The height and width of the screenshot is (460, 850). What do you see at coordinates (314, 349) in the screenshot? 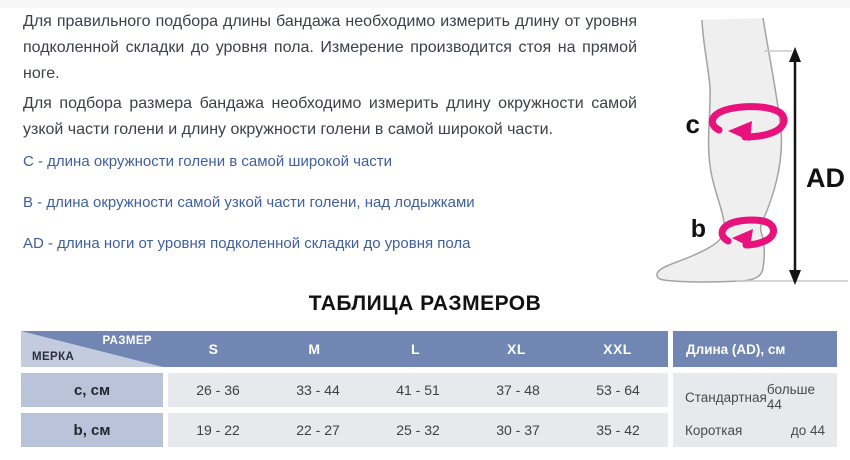
I see `size-header-m: M` at bounding box center [314, 349].